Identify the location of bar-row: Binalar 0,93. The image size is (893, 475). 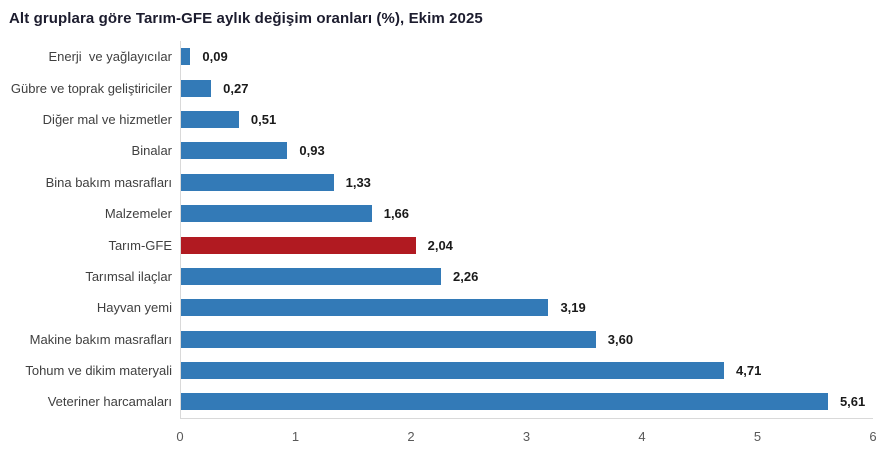
(436, 150).